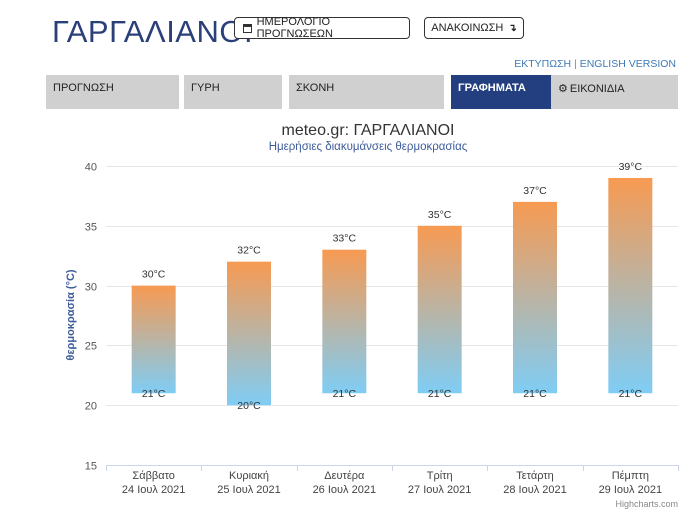  I want to click on y-axis-label: θερμοκρασία (°C), so click(71, 315).